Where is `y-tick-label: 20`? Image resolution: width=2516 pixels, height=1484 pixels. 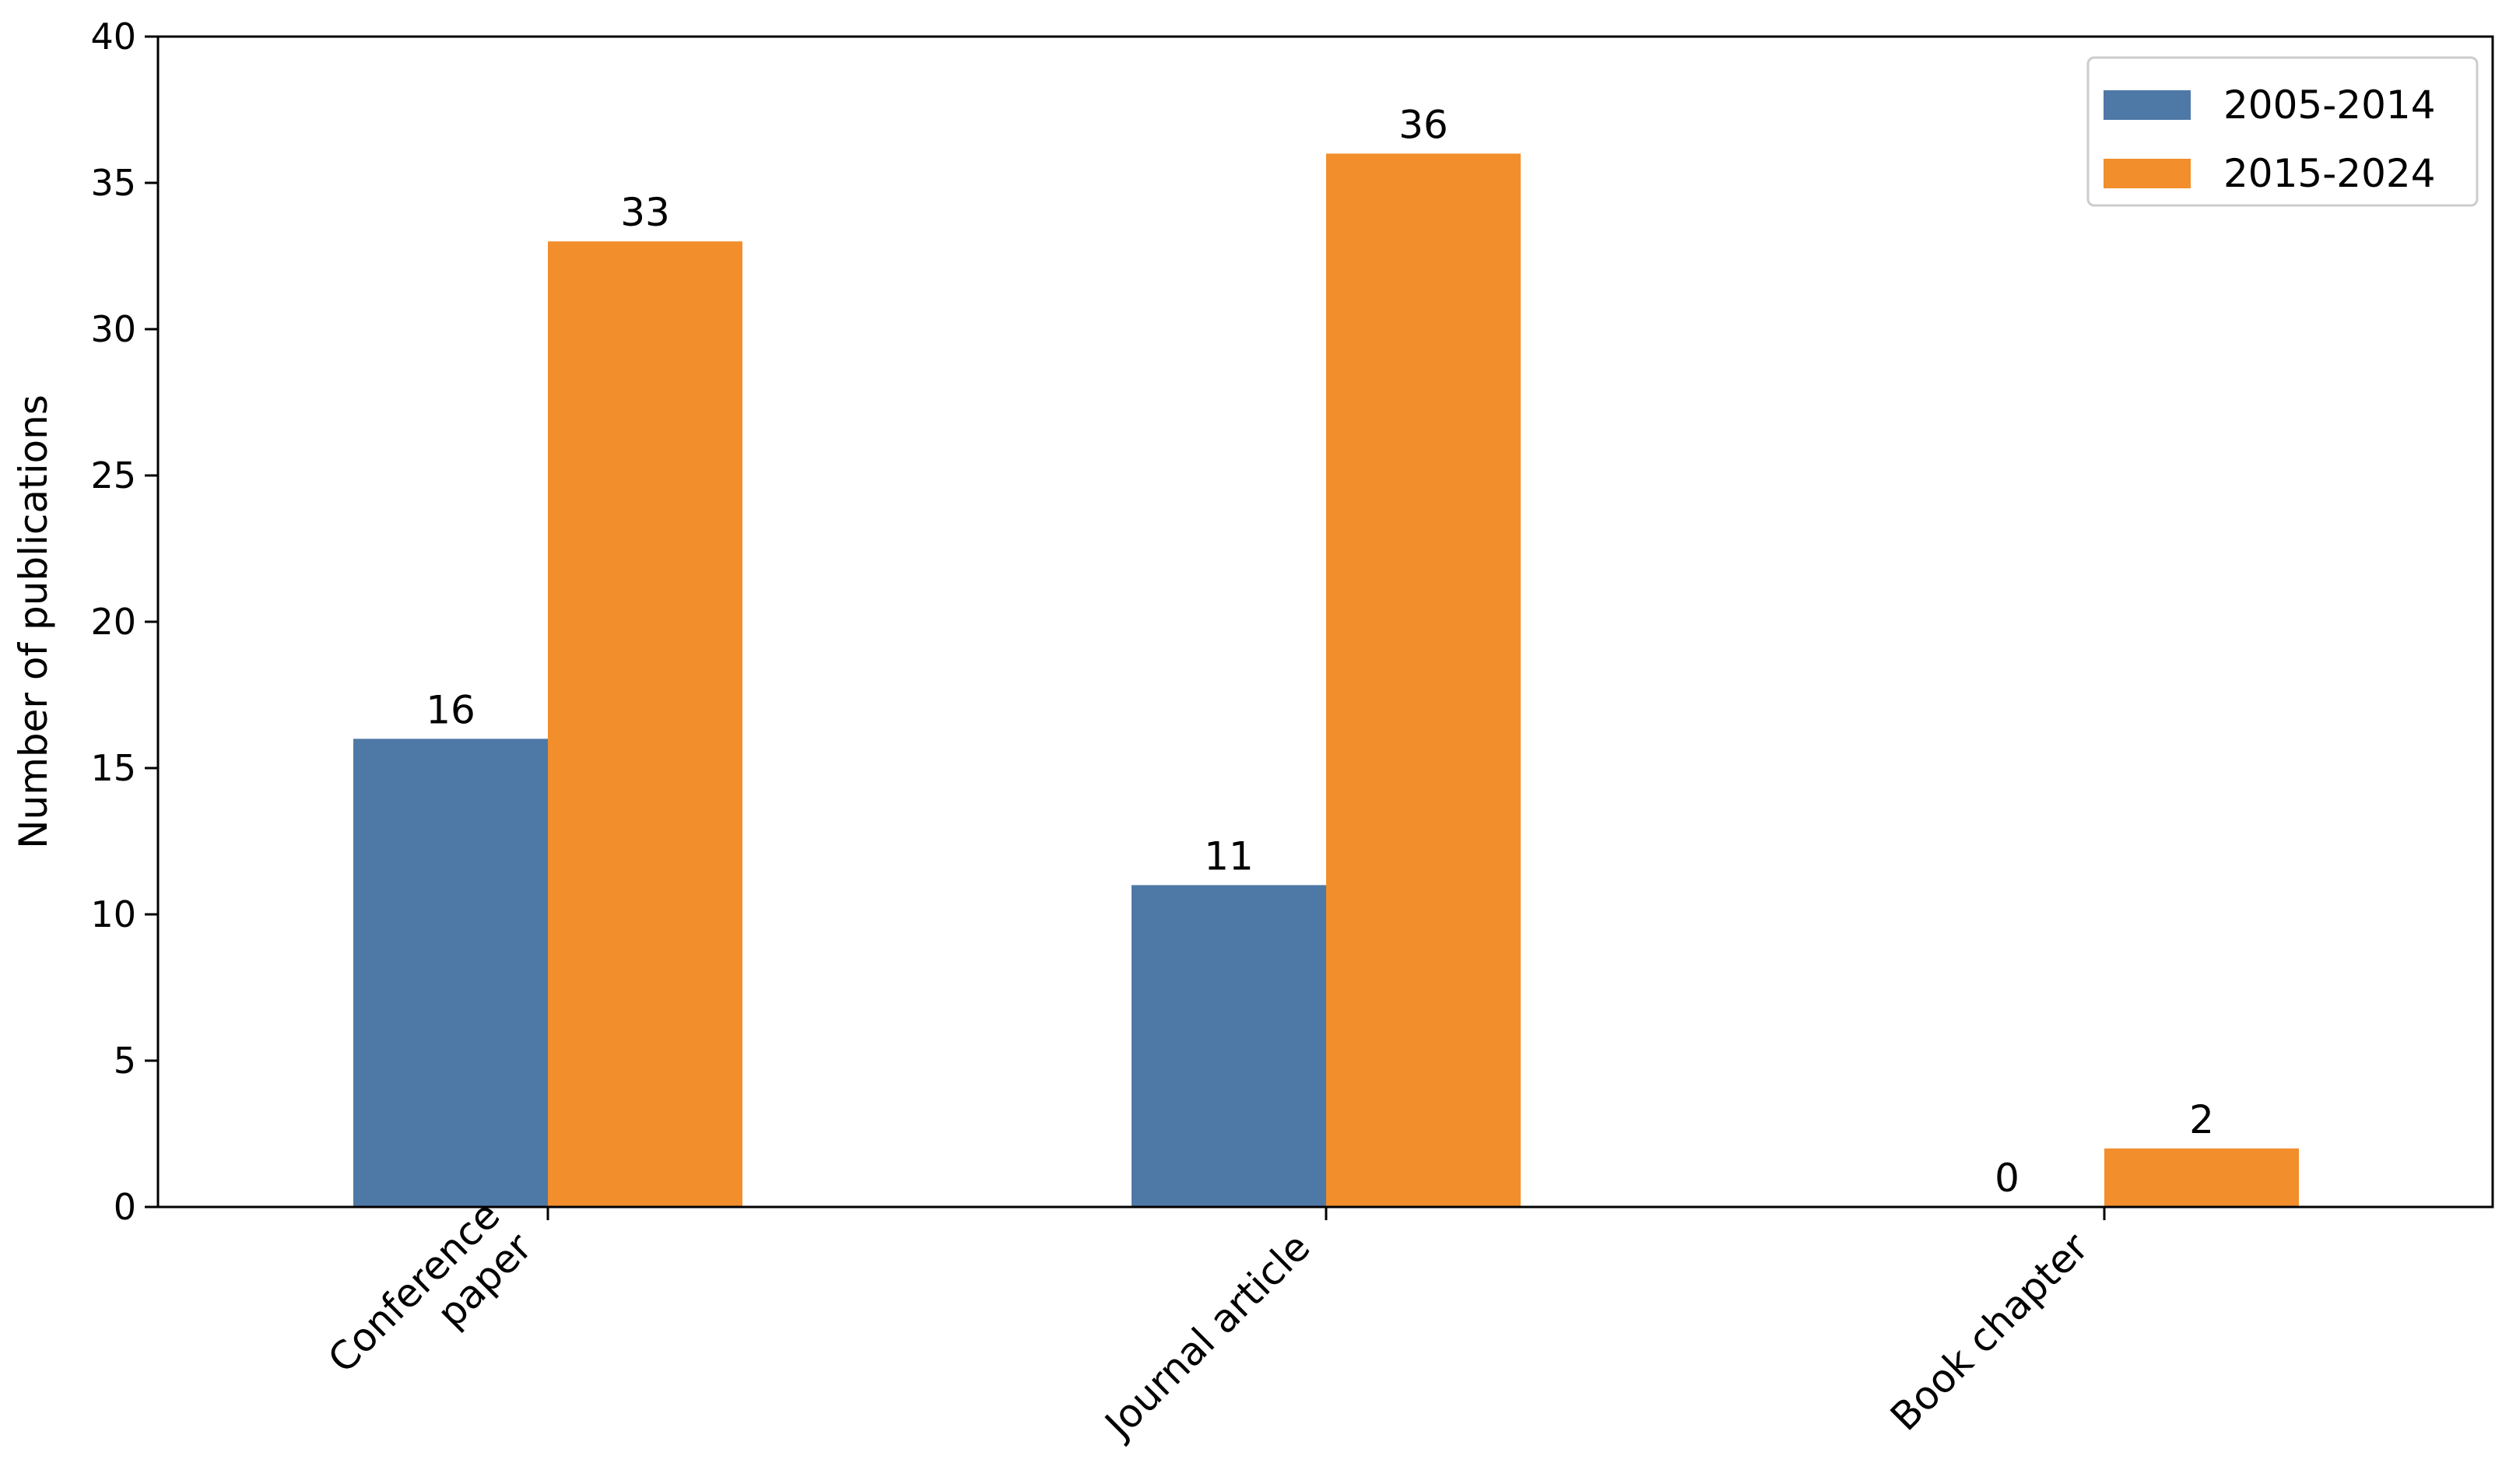
y-tick-label: 20 is located at coordinates (113, 622).